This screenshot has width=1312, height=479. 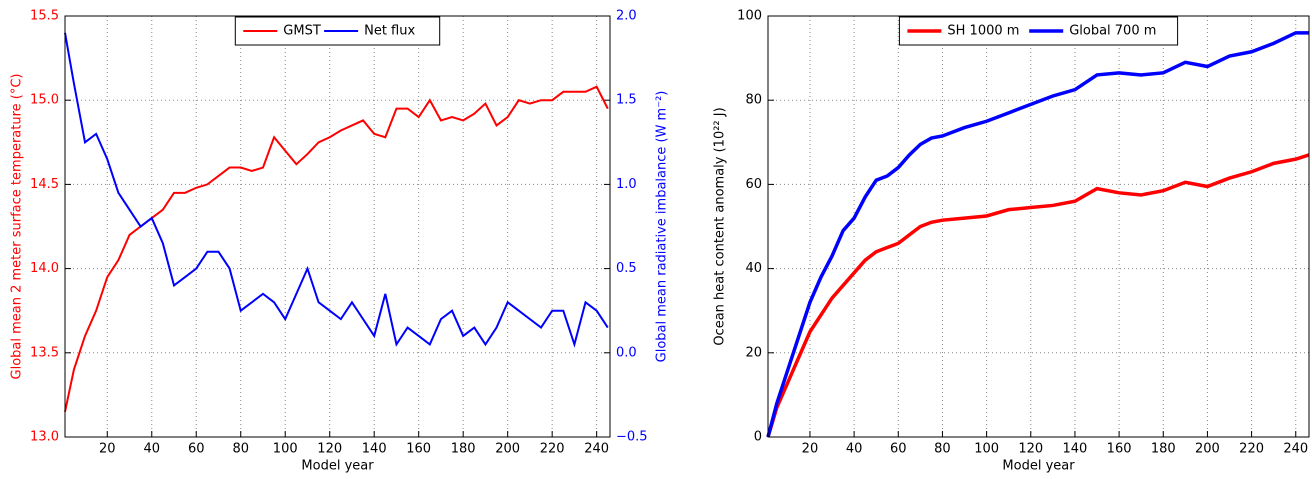 What do you see at coordinates (758, 437) in the screenshot?
I see `y-tick-label: 0` at bounding box center [758, 437].